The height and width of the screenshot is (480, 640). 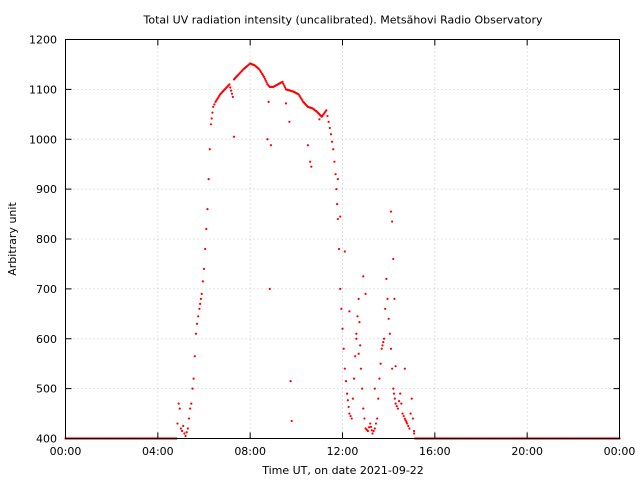 What do you see at coordinates (620, 451) in the screenshot?
I see `x-tick-label-6: 00:00` at bounding box center [620, 451].